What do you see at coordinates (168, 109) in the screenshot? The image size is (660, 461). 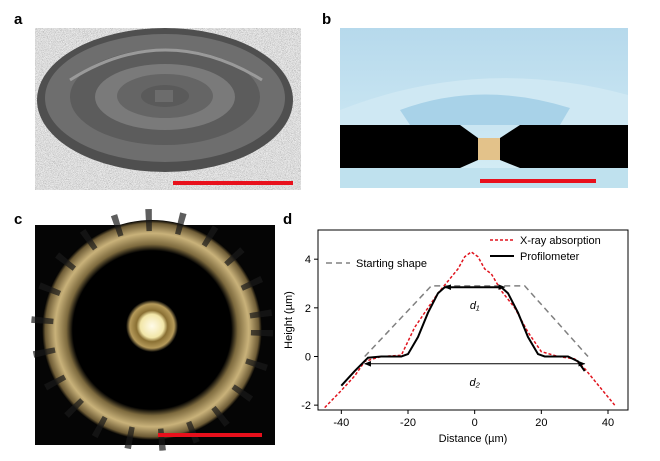 I see `sem-image` at bounding box center [168, 109].